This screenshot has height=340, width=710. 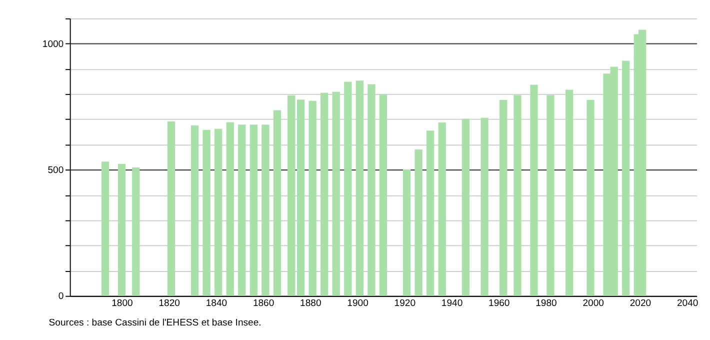 What do you see at coordinates (687, 303) in the screenshot?
I see `x-tick-label: 2040` at bounding box center [687, 303].